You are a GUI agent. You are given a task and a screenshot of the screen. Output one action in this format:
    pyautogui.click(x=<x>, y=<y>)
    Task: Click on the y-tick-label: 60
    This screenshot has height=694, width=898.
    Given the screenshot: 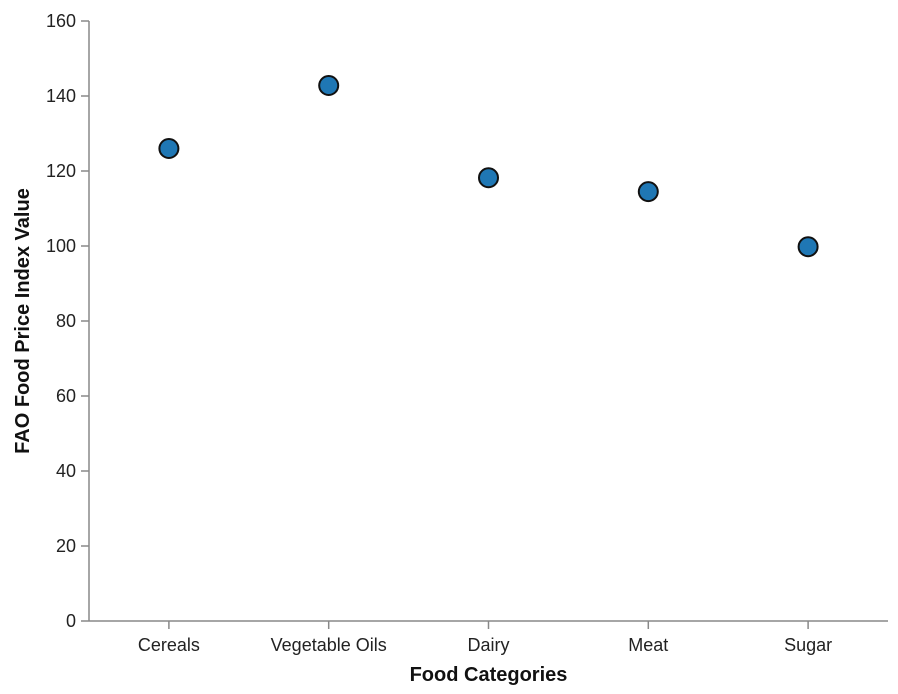 What is the action you would take?
    pyautogui.click(x=66, y=396)
    